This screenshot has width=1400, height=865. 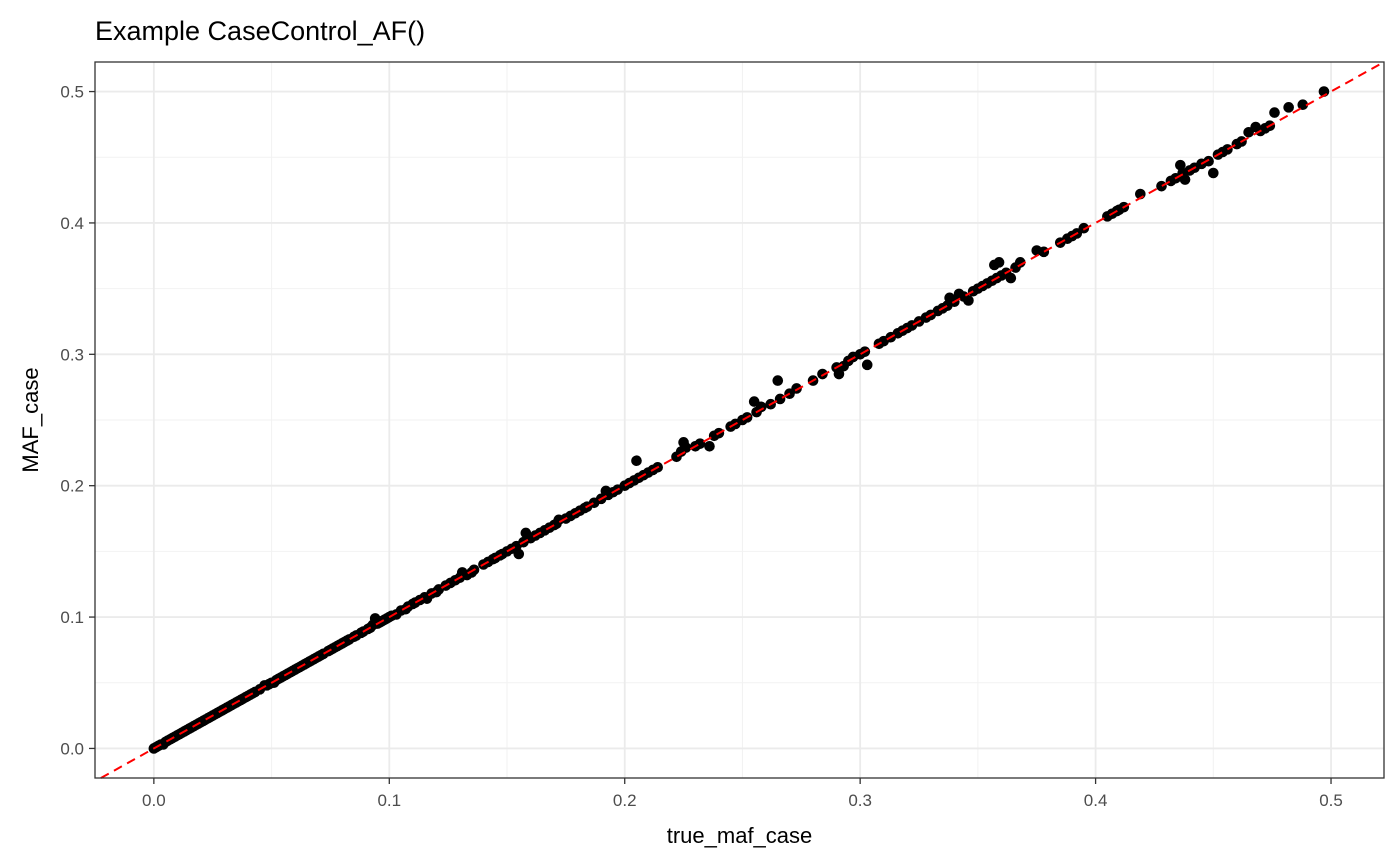 What do you see at coordinates (1096, 800) in the screenshot?
I see `x-tick-label: 0.4` at bounding box center [1096, 800].